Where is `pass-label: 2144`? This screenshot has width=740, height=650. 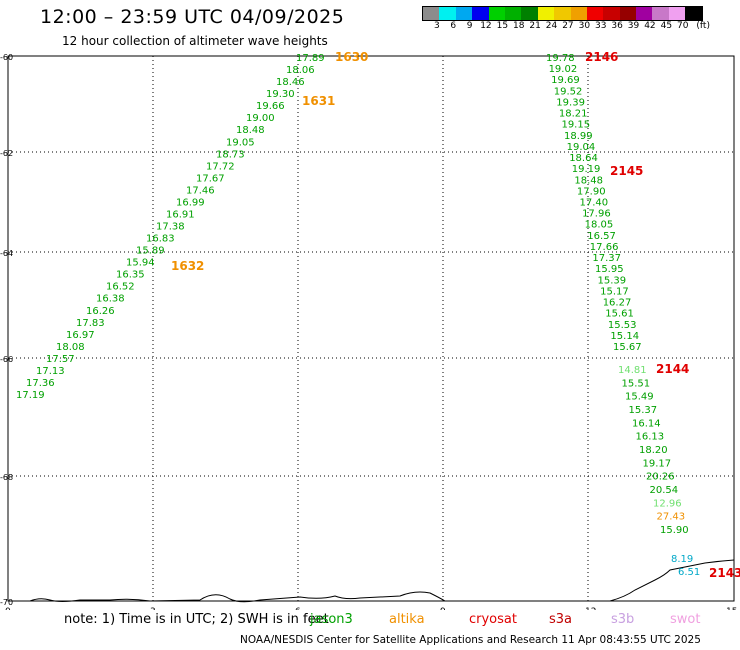 pass-label: 2144 is located at coordinates (672, 369).